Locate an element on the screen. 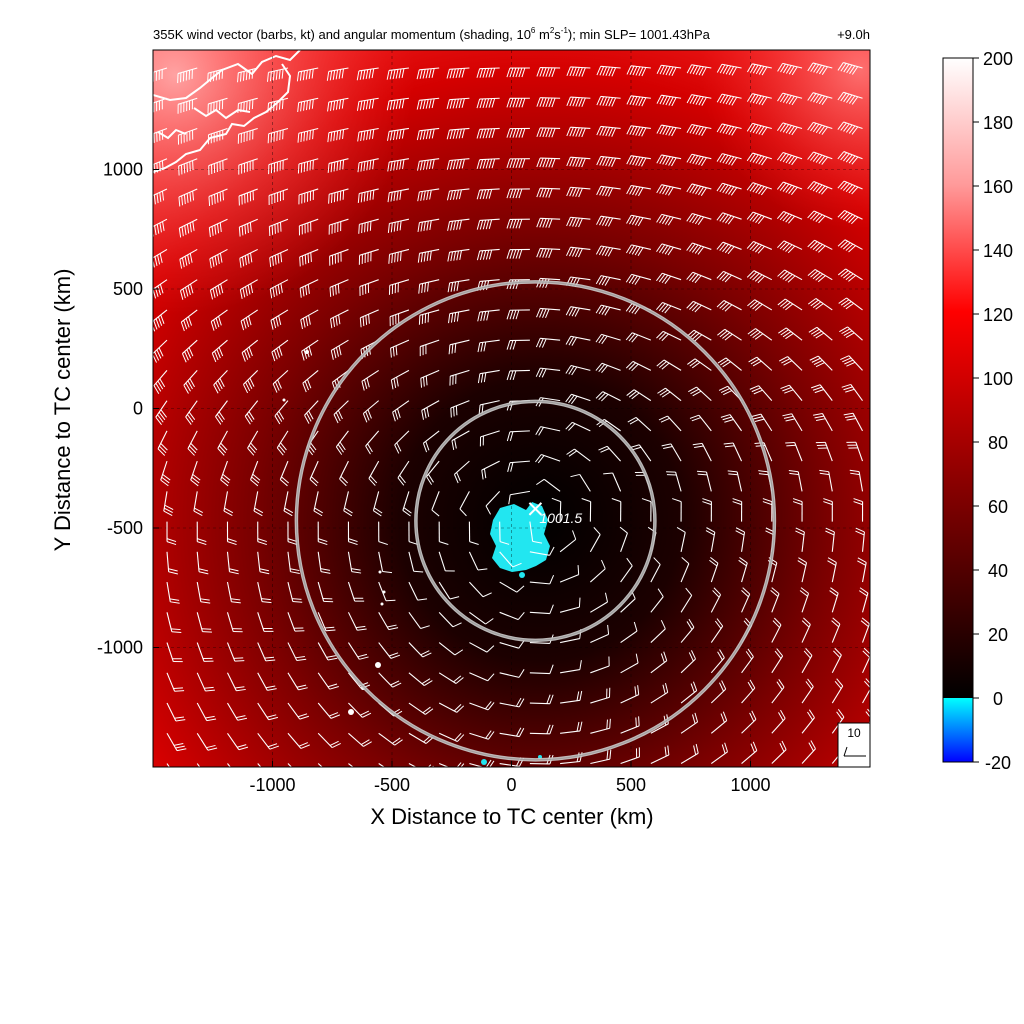 Image resolution: width=1024 pixels, height=1024 pixels. colorbar-tick-label: 200 is located at coordinates (998, 59).